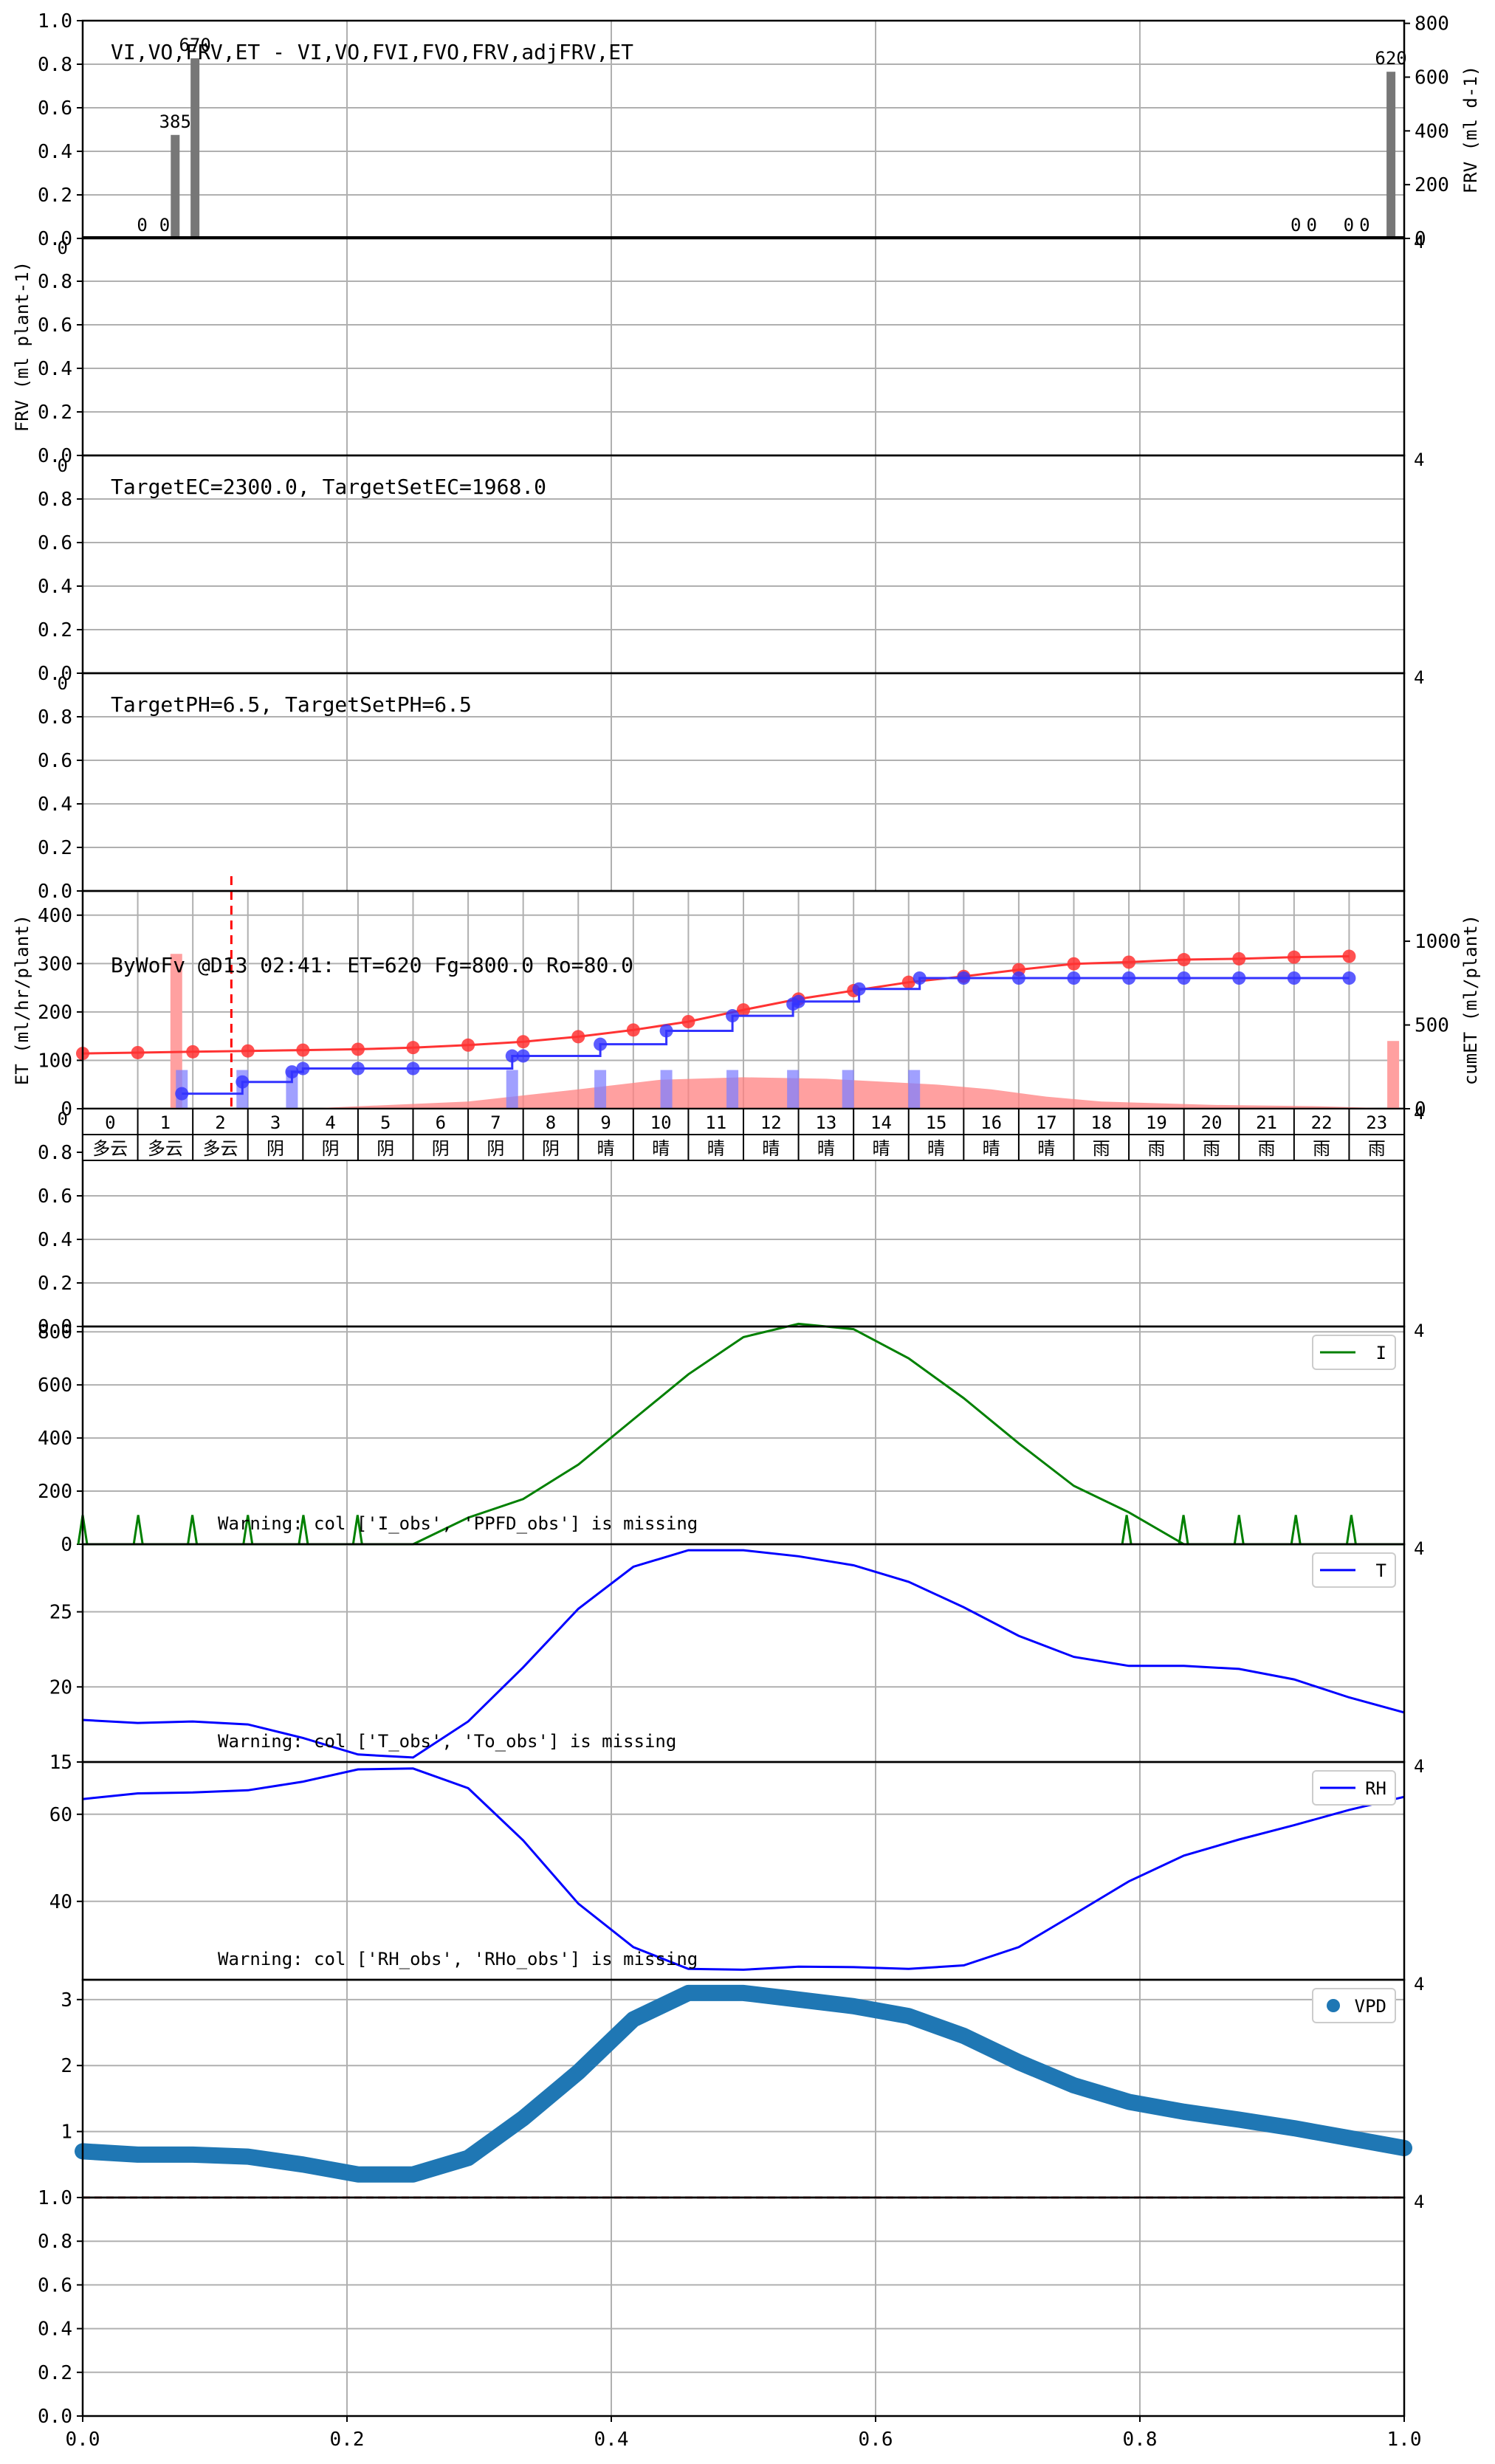 The image size is (1495, 2464). Describe the element at coordinates (1404, 2440) in the screenshot. I see `x-tick-label: 1.0` at that location.